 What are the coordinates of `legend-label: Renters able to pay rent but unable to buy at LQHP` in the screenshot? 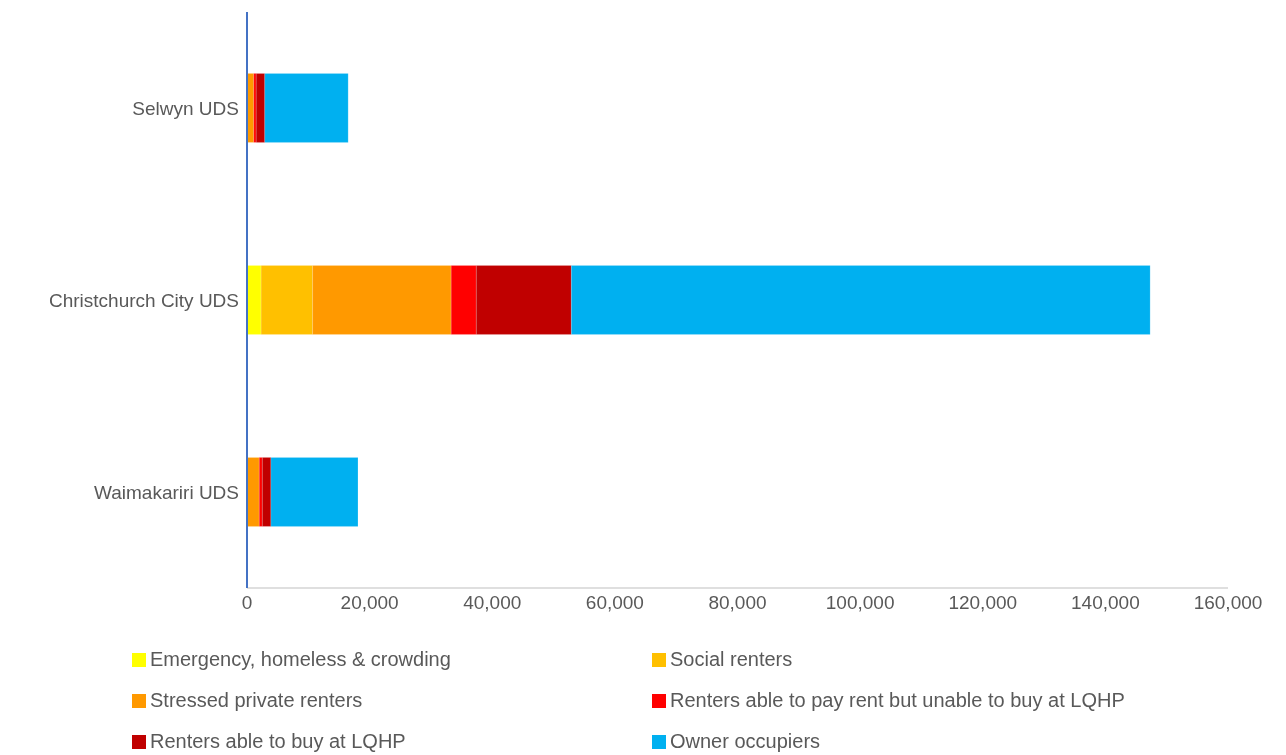 It's located at (897, 700).